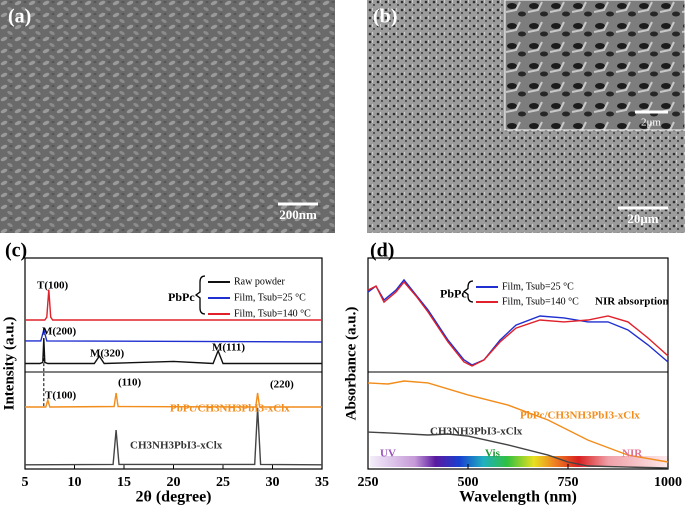 The width and height of the screenshot is (685, 509). What do you see at coordinates (228, 348) in the screenshot?
I see `annotation: M(111)` at bounding box center [228, 348].